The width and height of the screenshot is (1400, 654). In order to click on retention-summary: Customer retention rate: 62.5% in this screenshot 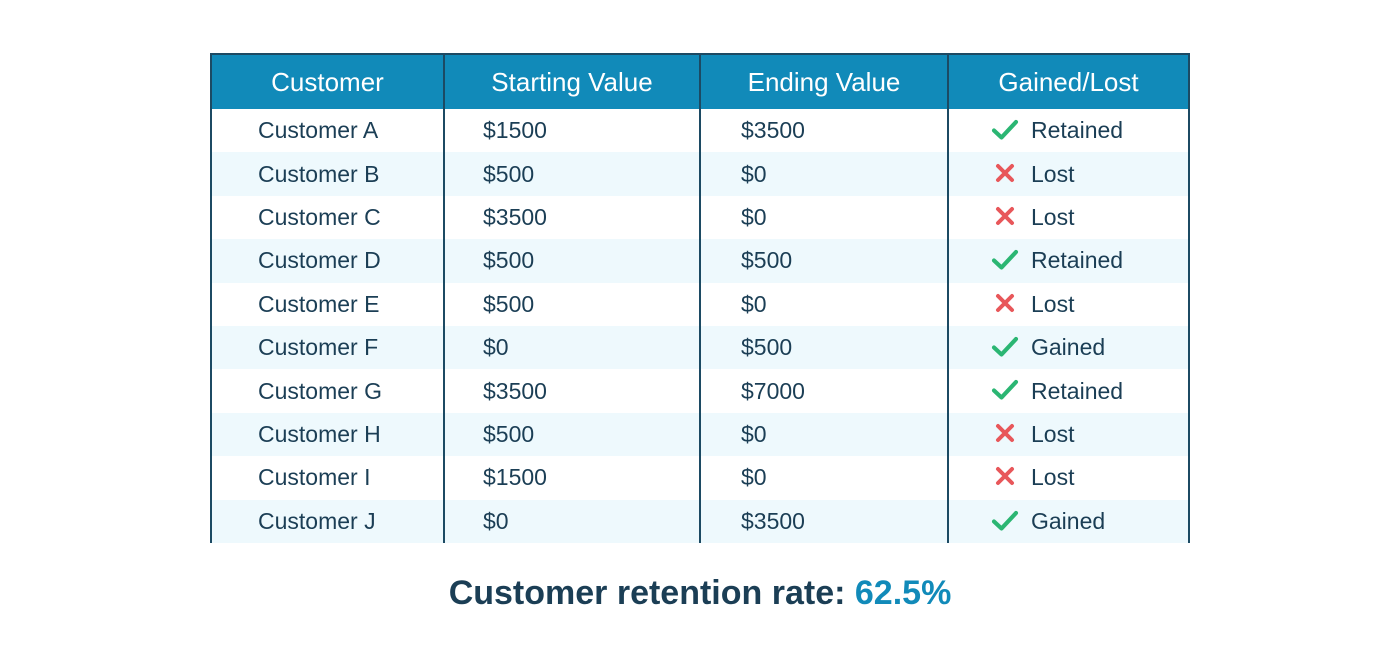, I will do `click(700, 593)`.